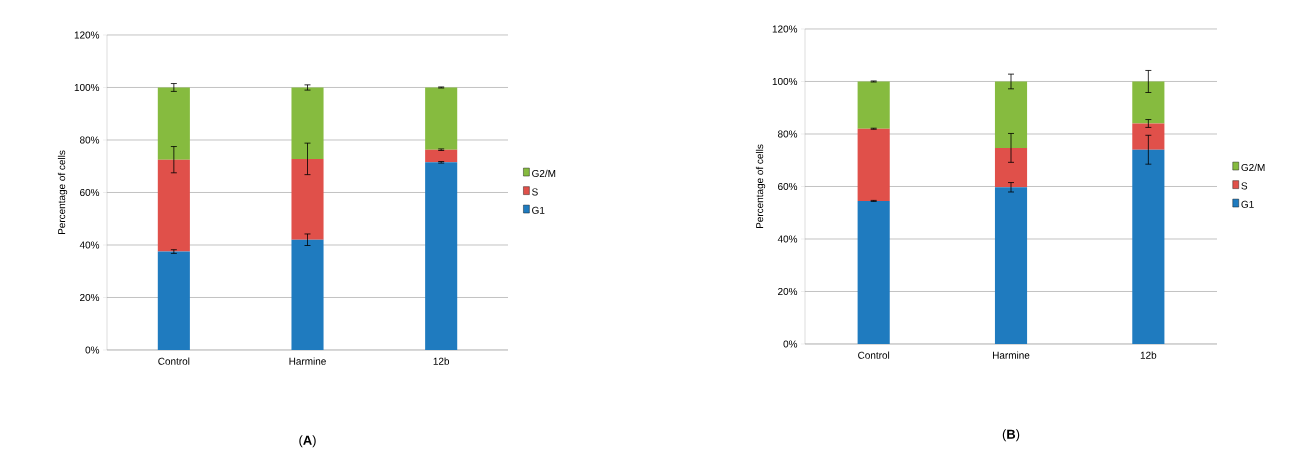 The image size is (1298, 450). Describe the element at coordinates (307, 441) in the screenshot. I see `text: (A)` at that location.